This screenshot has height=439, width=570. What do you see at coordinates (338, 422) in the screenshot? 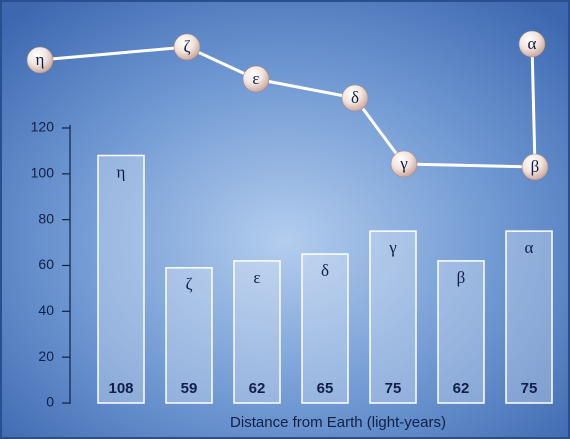
I see `x-axis-label: Distance from Earth (light-years)` at bounding box center [338, 422].